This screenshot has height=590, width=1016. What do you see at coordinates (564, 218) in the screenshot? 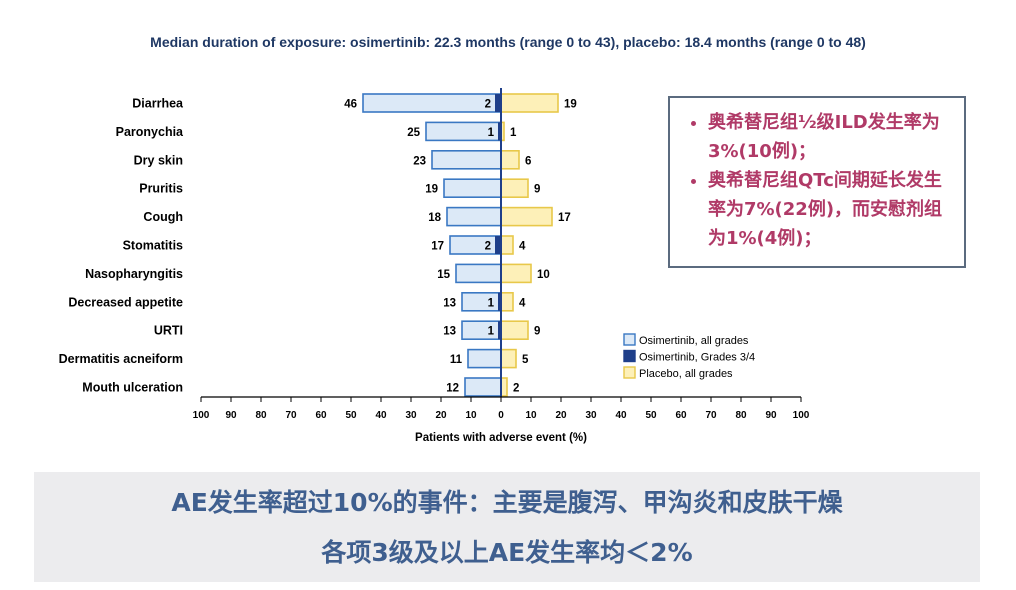
I see `value-label-placebo: 17` at bounding box center [564, 218].